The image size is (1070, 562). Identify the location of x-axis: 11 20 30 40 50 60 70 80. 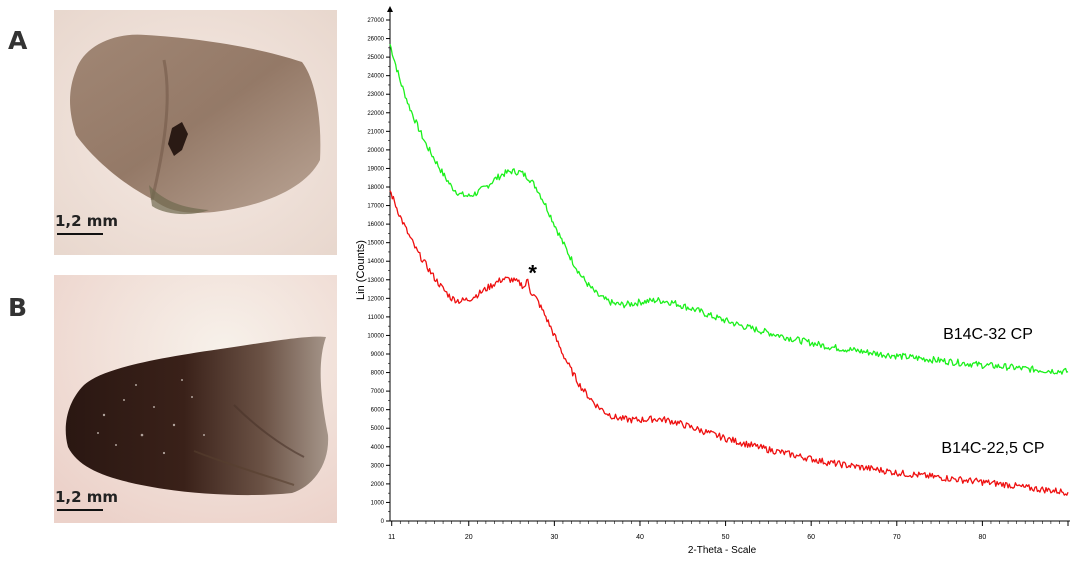
(729, 530).